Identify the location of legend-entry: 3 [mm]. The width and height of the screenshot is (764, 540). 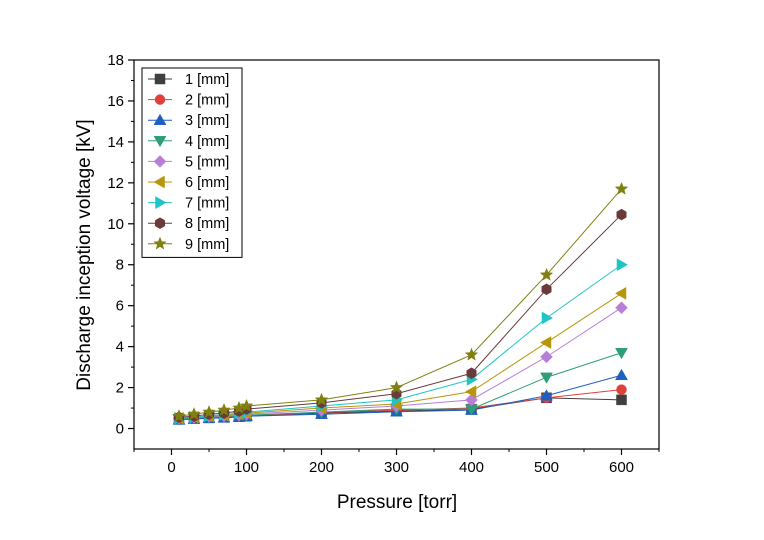
(188, 121).